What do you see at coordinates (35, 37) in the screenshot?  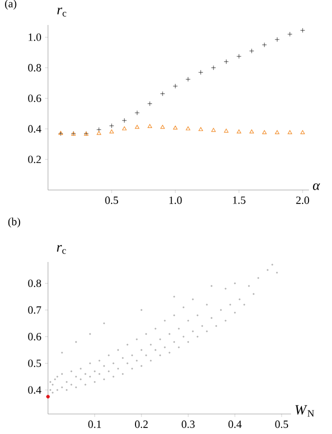 I see `y-tick-label: 1.0` at bounding box center [35, 37].